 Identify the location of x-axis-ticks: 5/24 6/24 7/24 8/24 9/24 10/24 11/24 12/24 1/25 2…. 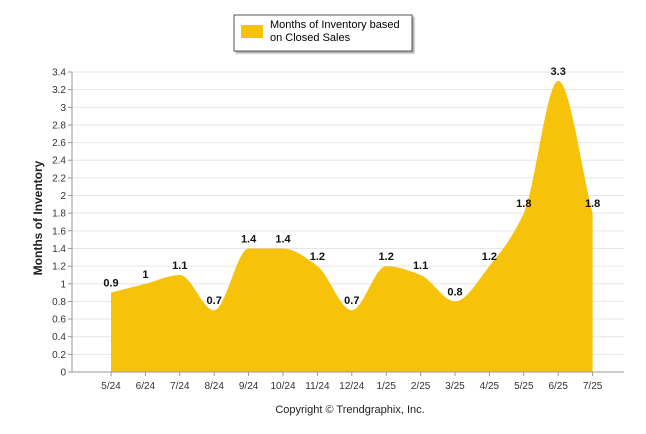
(352, 382).